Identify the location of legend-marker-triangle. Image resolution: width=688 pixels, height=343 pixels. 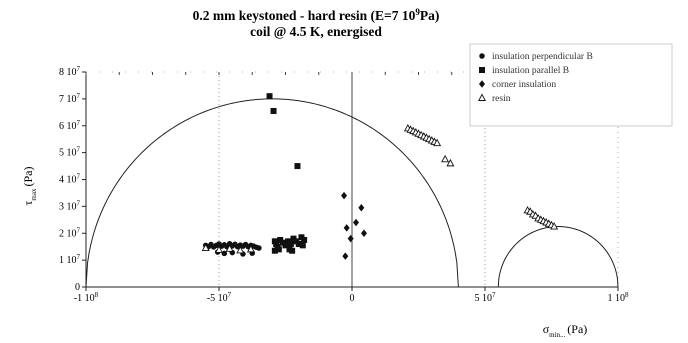
(482, 97).